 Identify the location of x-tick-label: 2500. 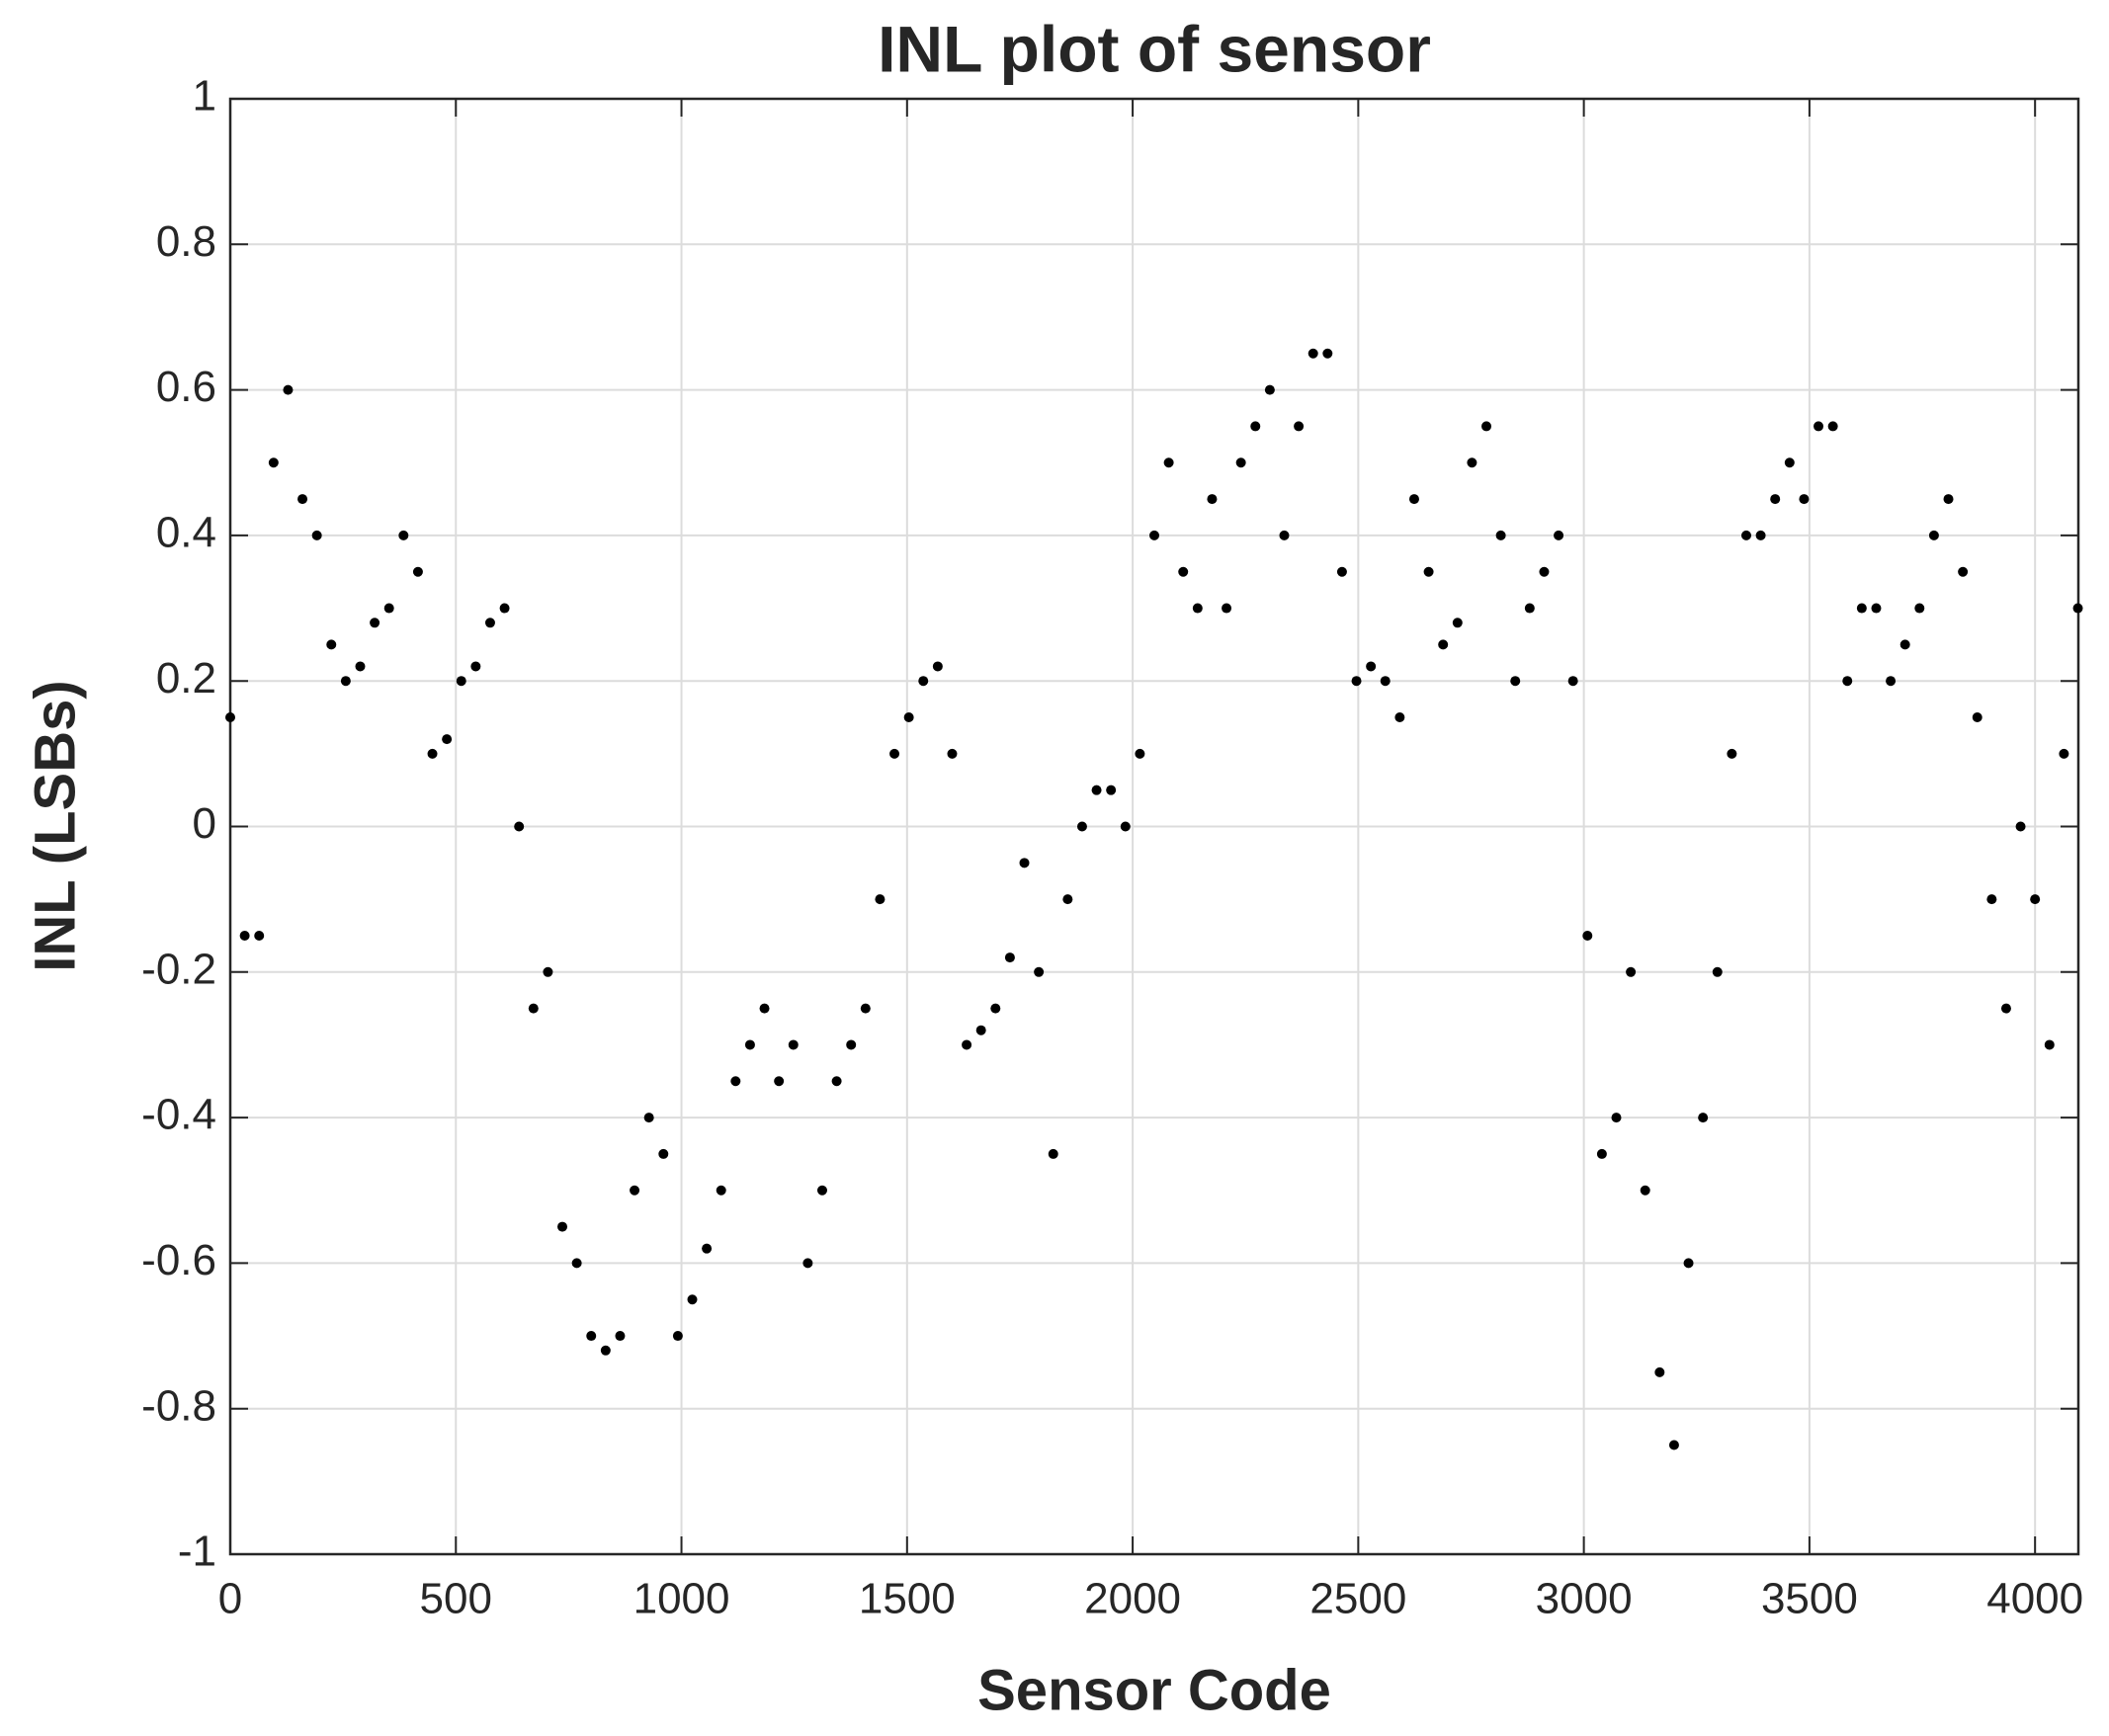
(1357, 1599).